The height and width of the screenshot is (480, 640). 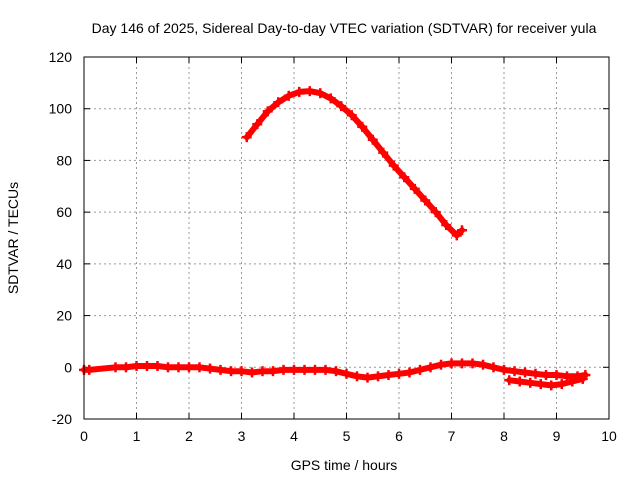 What do you see at coordinates (13, 238) in the screenshot?
I see `y-axis-label: SDTVAR / TECUs` at bounding box center [13, 238].